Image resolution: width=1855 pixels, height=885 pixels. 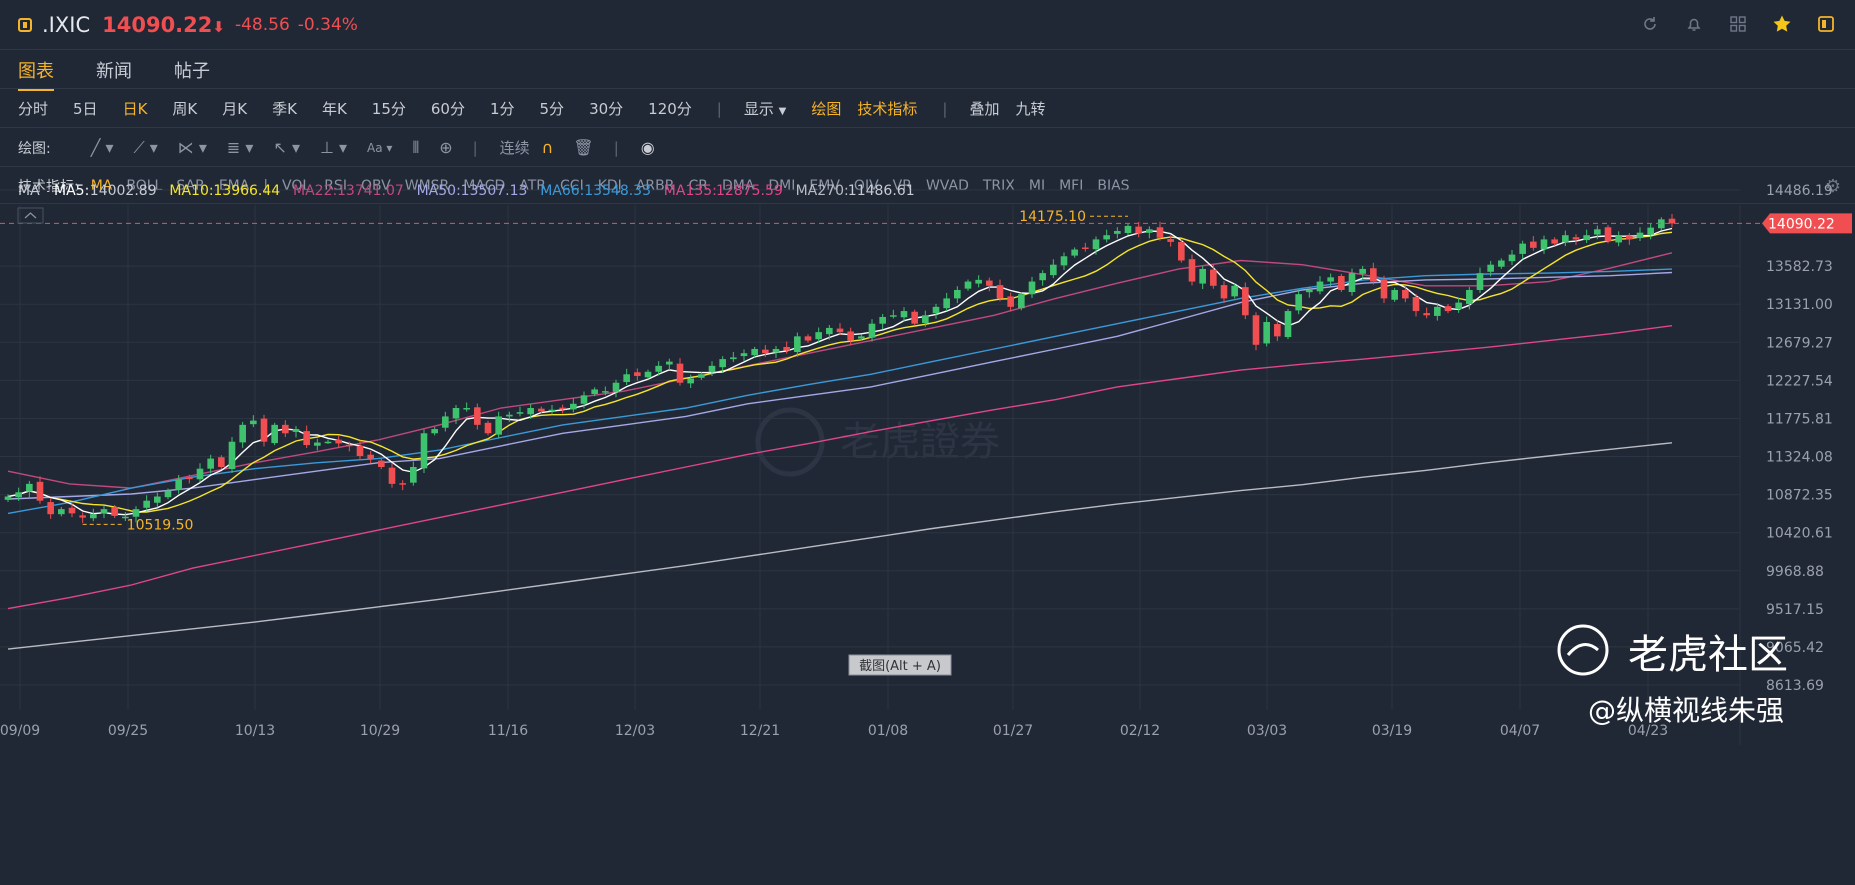 What do you see at coordinates (315, 191) in the screenshot?
I see `ma-legend-name: MA22:` at bounding box center [315, 191].